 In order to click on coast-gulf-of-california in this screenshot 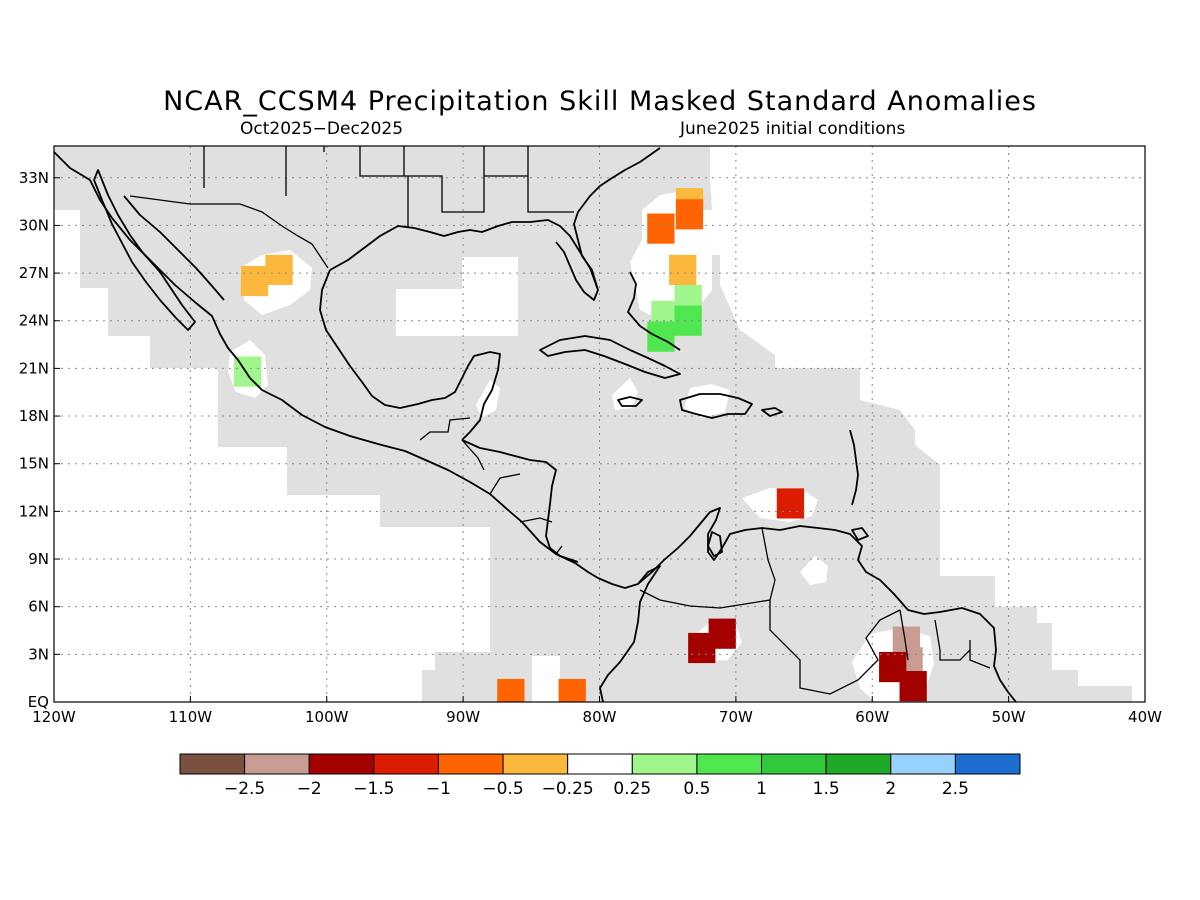, I will do `click(174, 248)`.